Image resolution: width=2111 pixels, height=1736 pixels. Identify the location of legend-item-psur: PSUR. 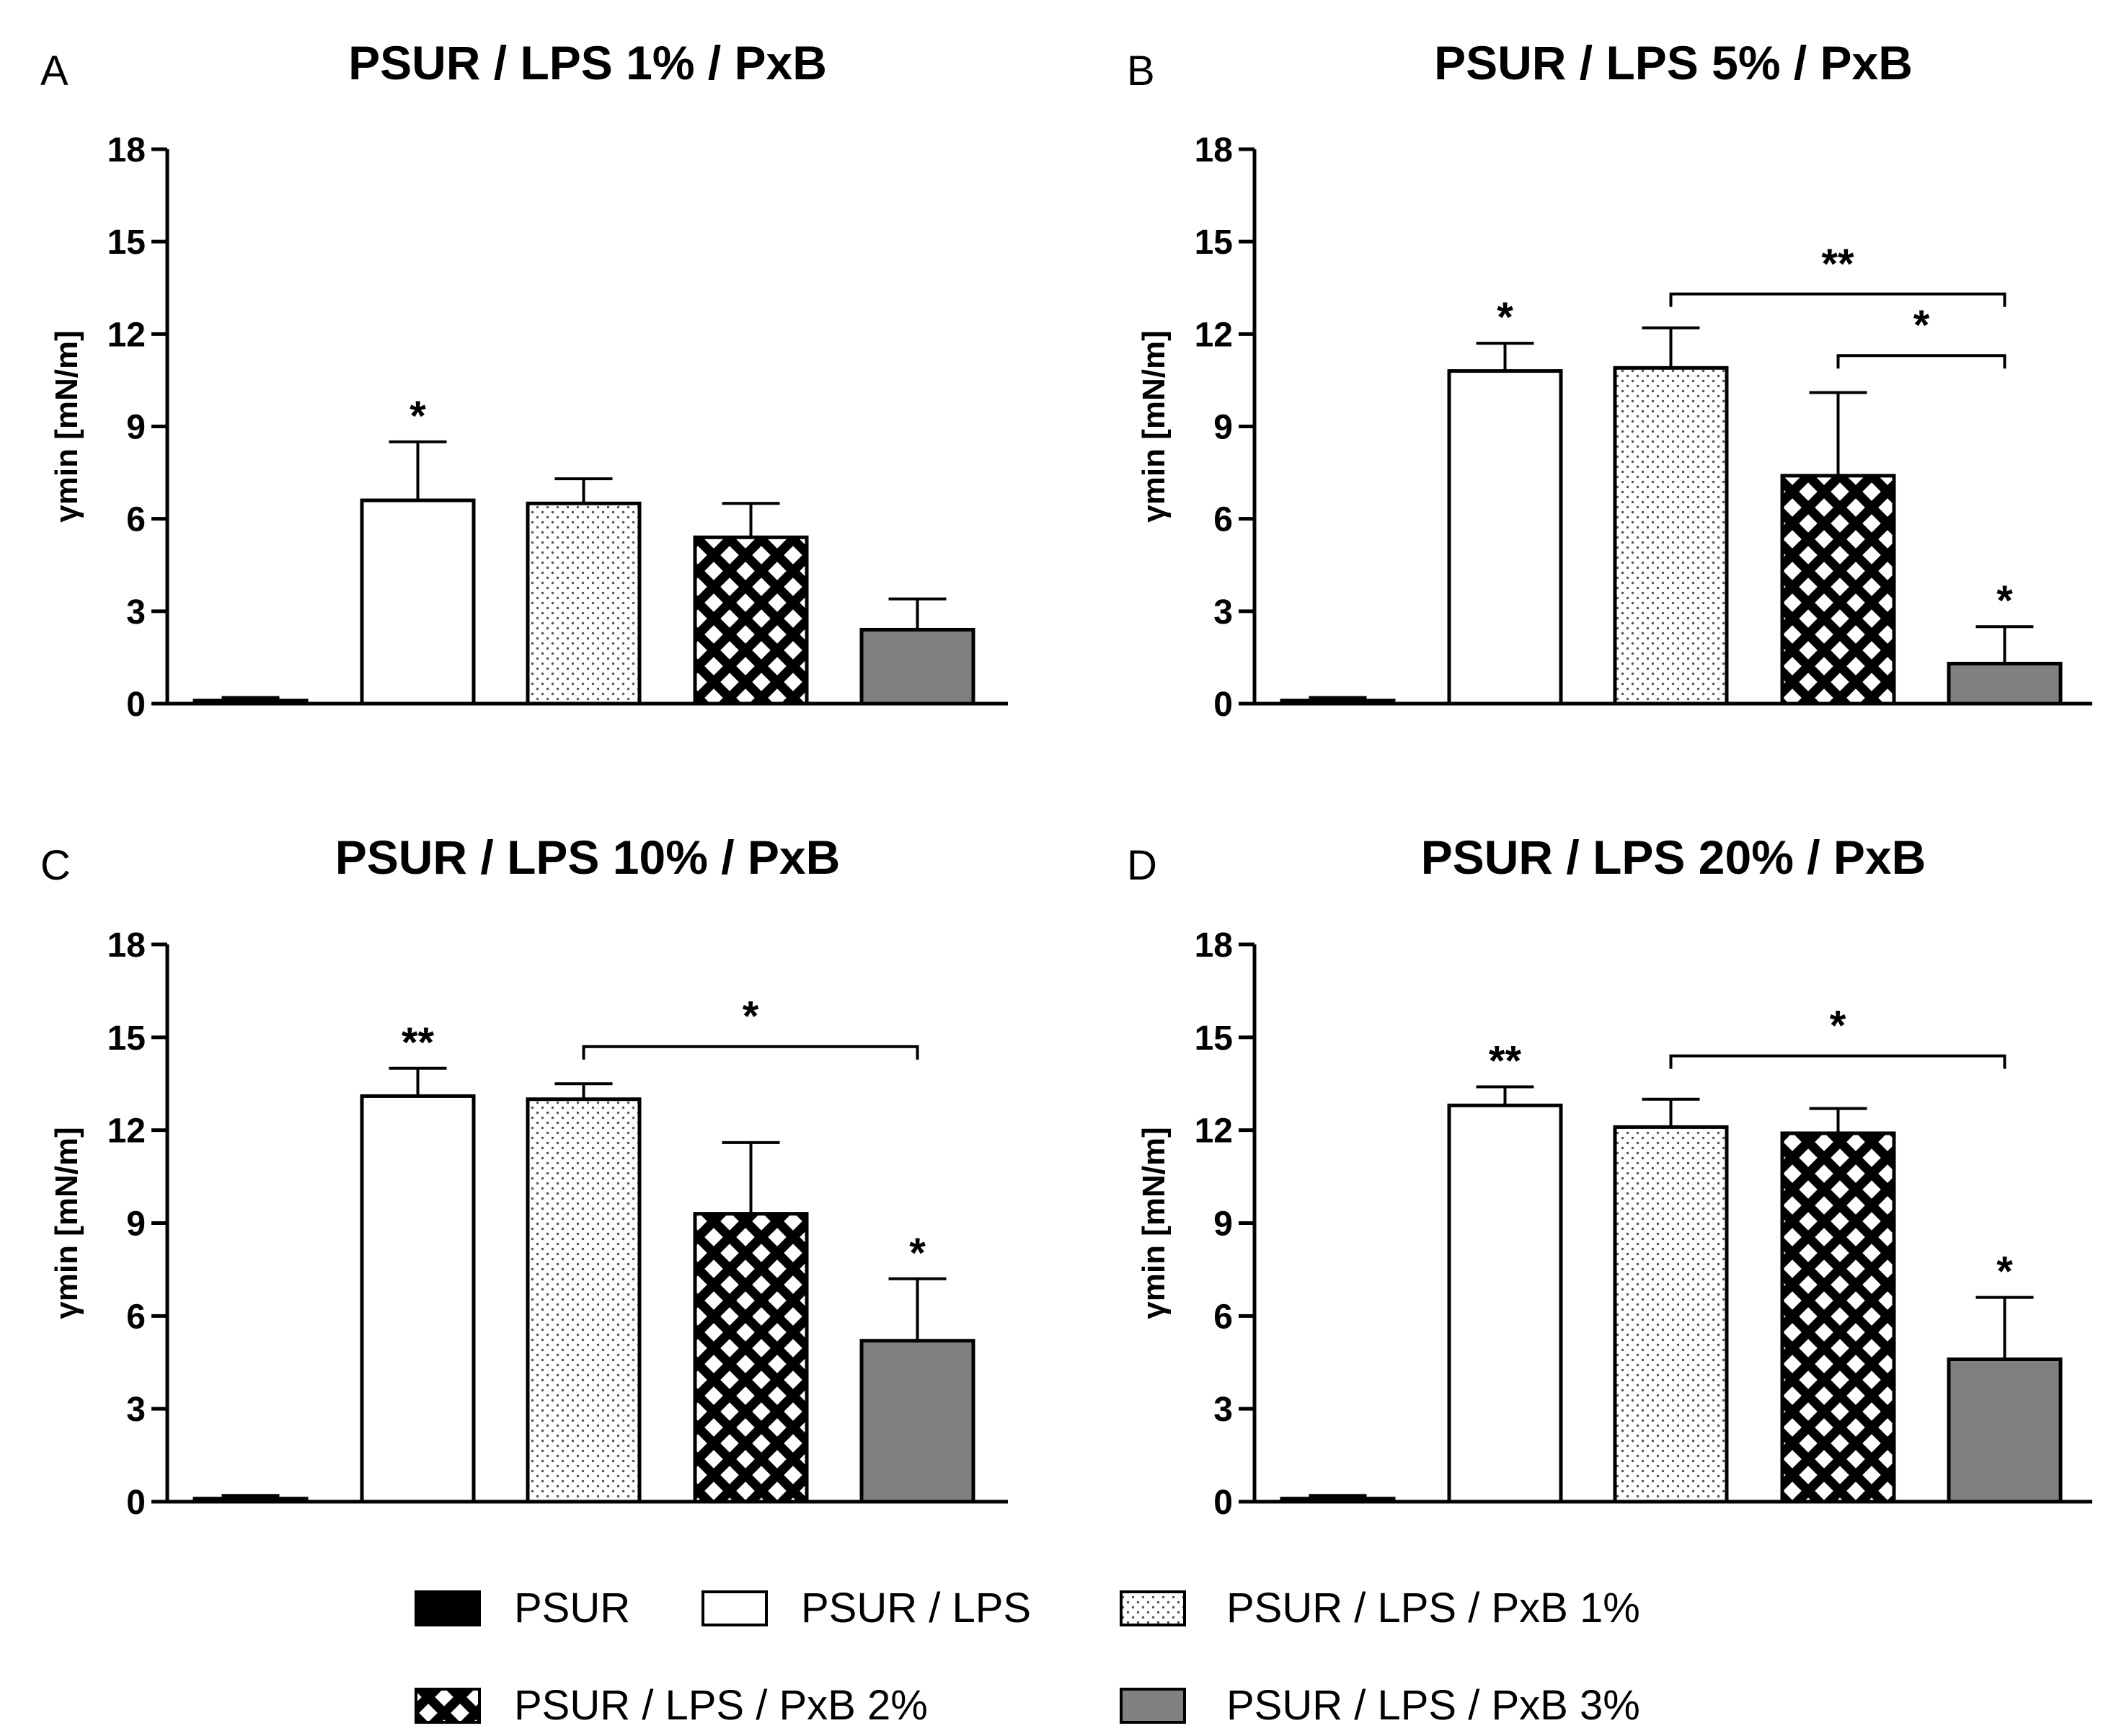
(522, 1608).